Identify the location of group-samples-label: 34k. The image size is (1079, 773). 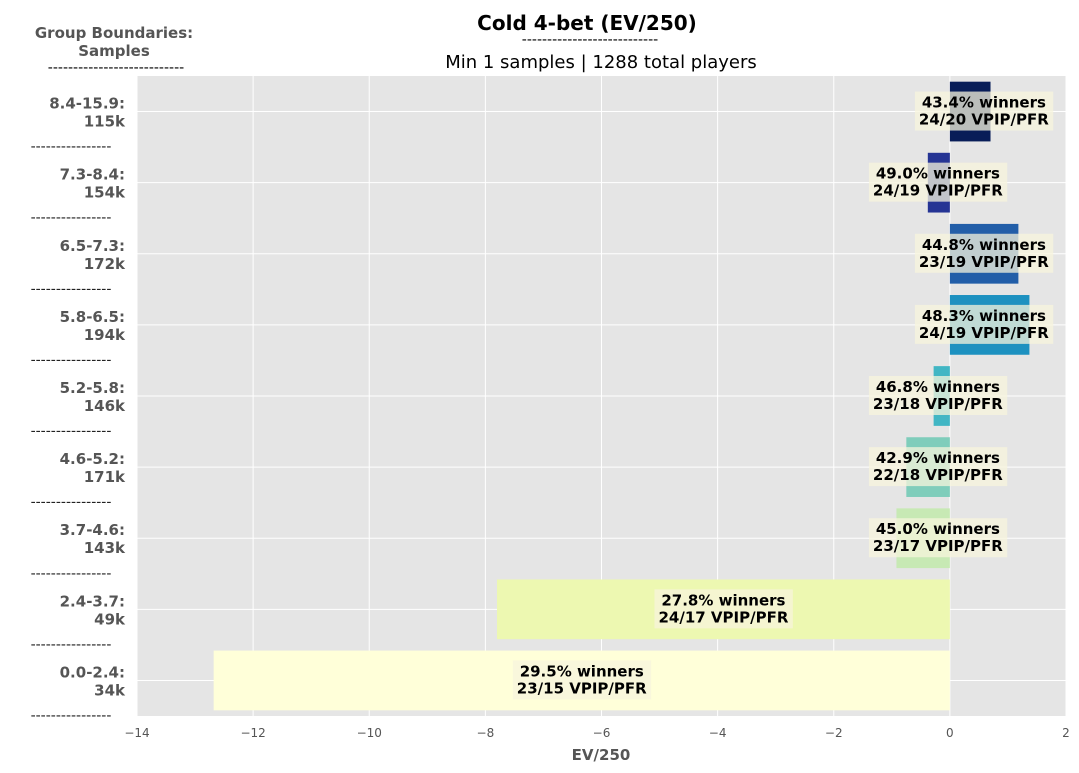
(110, 690).